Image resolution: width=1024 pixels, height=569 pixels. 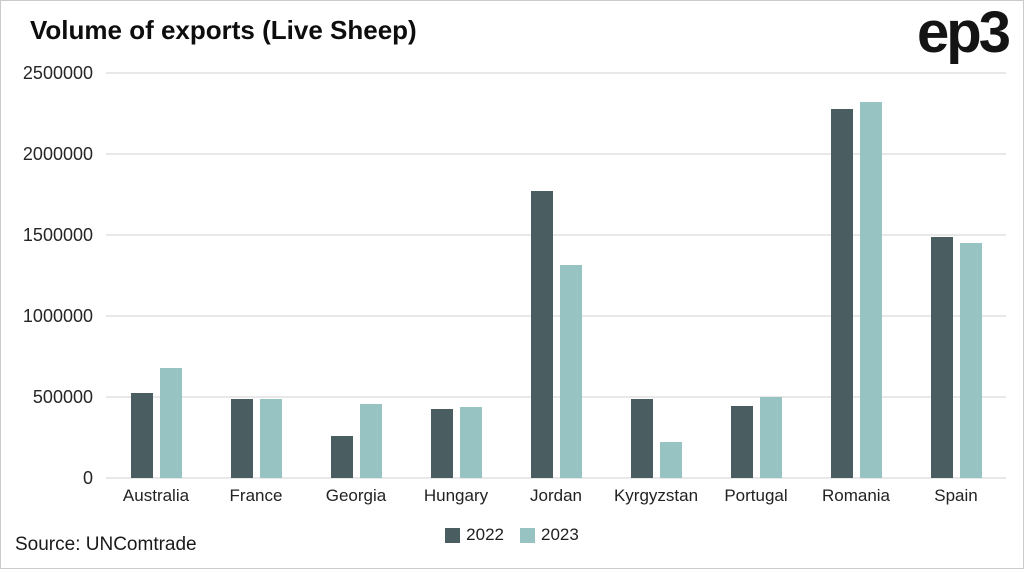 I want to click on chart-title: Volume of exports (Live Sheep), so click(x=223, y=30).